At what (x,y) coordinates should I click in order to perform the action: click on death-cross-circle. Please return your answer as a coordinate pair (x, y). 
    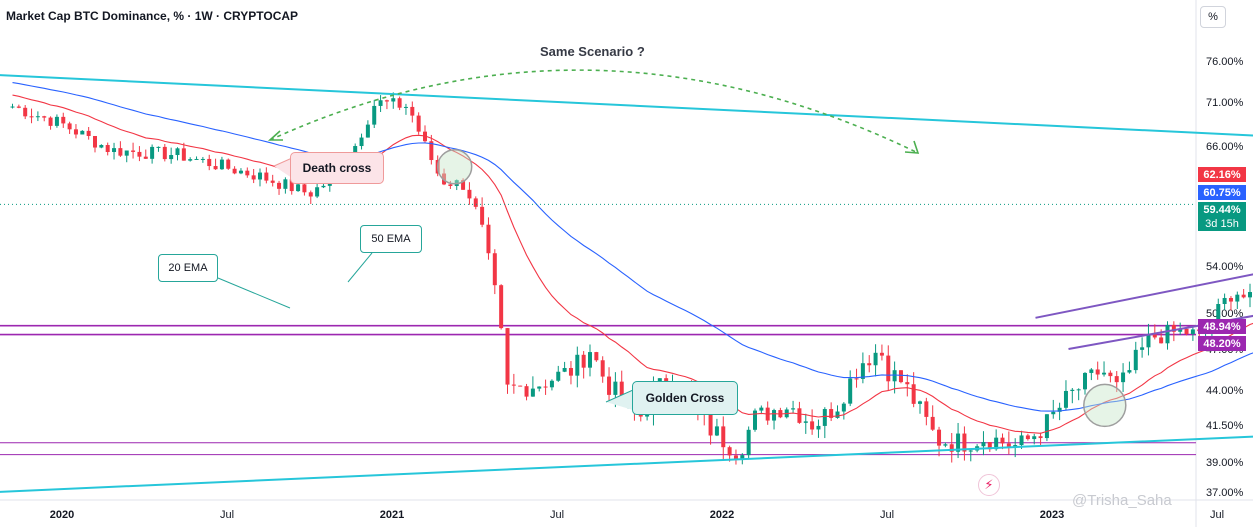
    Looking at the image, I should click on (454, 167).